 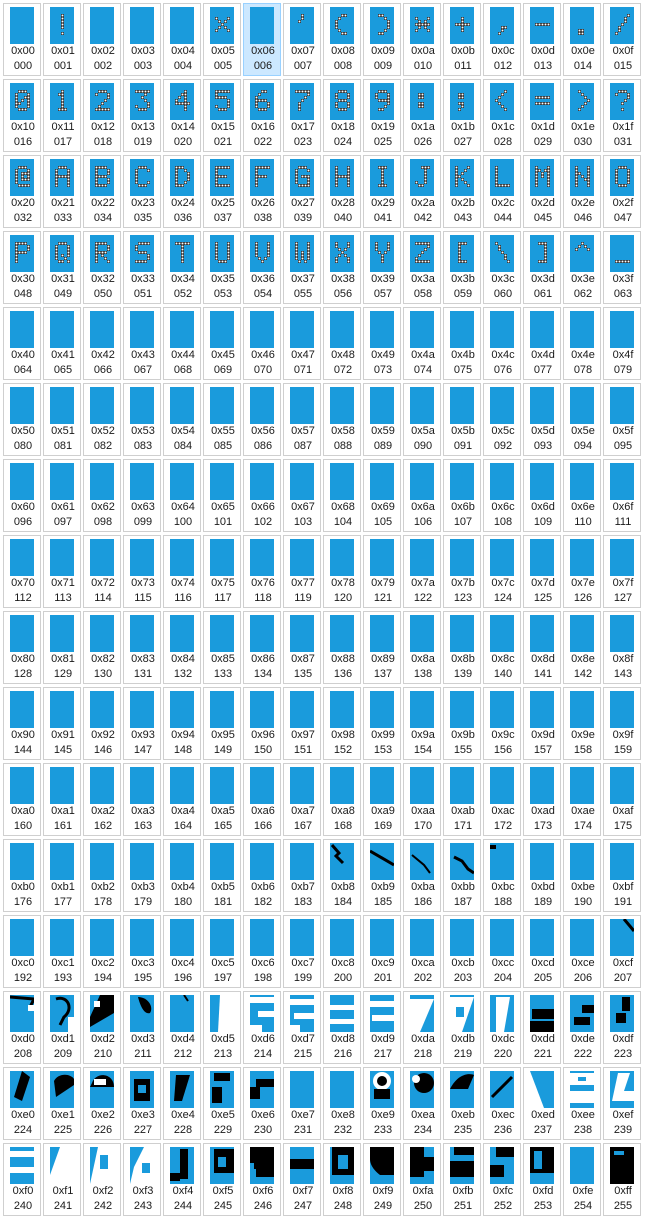 What do you see at coordinates (382, 267) in the screenshot?
I see `glyph-cell: 0x39 057` at bounding box center [382, 267].